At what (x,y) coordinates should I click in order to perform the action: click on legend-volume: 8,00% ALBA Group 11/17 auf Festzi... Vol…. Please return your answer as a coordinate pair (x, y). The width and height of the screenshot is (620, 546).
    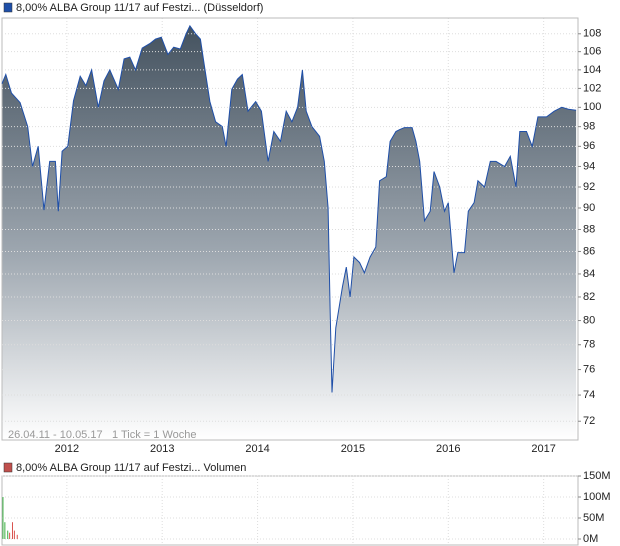
    Looking at the image, I should click on (131, 468).